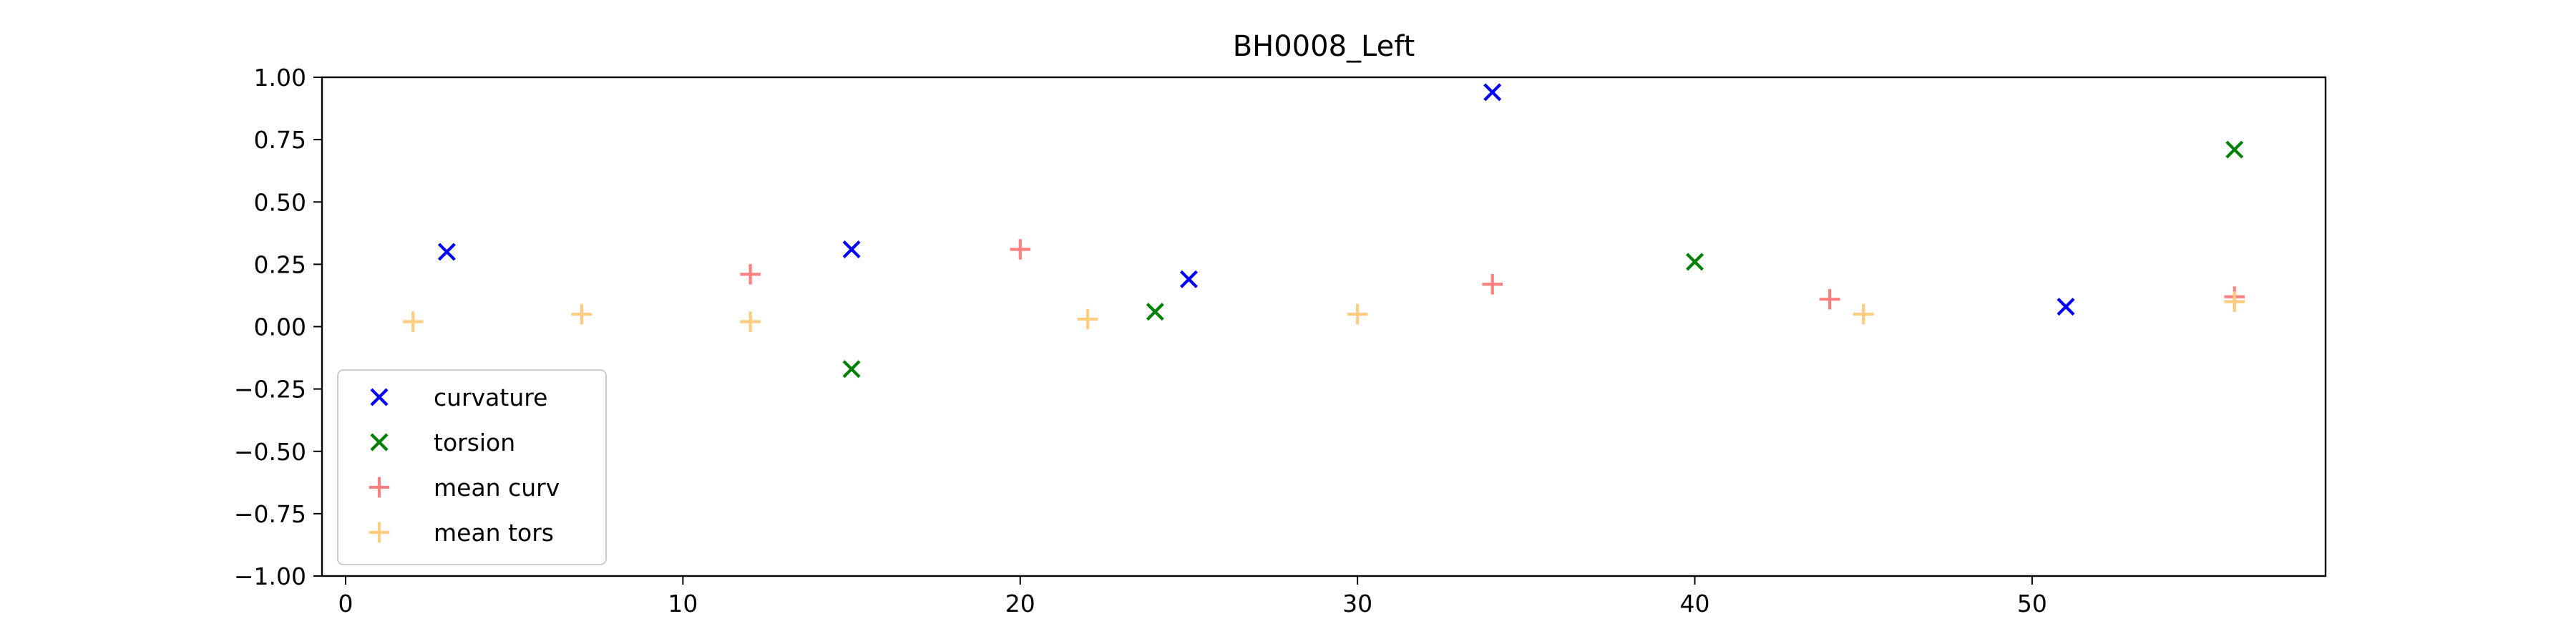 The width and height of the screenshot is (2576, 644). What do you see at coordinates (280, 264) in the screenshot?
I see `y-tick-label: 0.25` at bounding box center [280, 264].